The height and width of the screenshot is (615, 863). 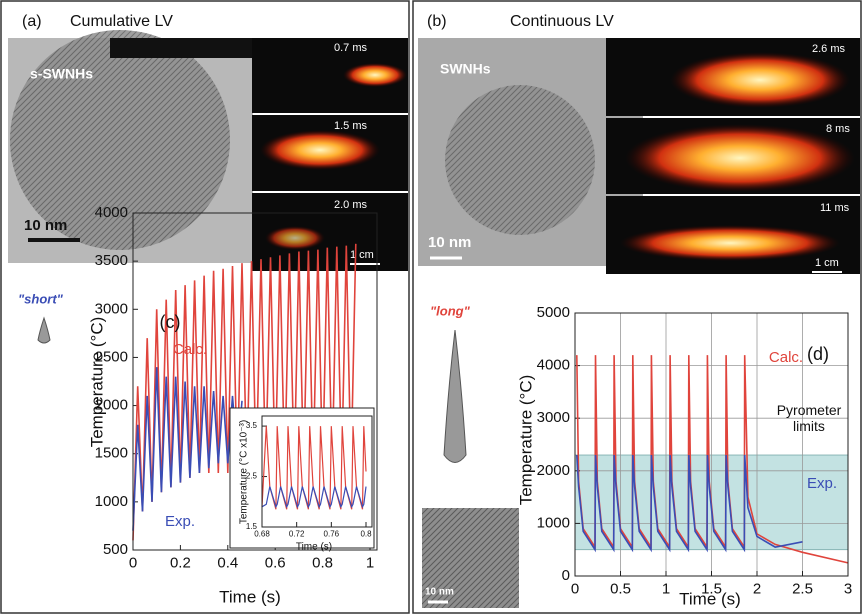 What do you see at coordinates (838, 129) in the screenshot?
I see `frame-time: 8 ms` at bounding box center [838, 129].